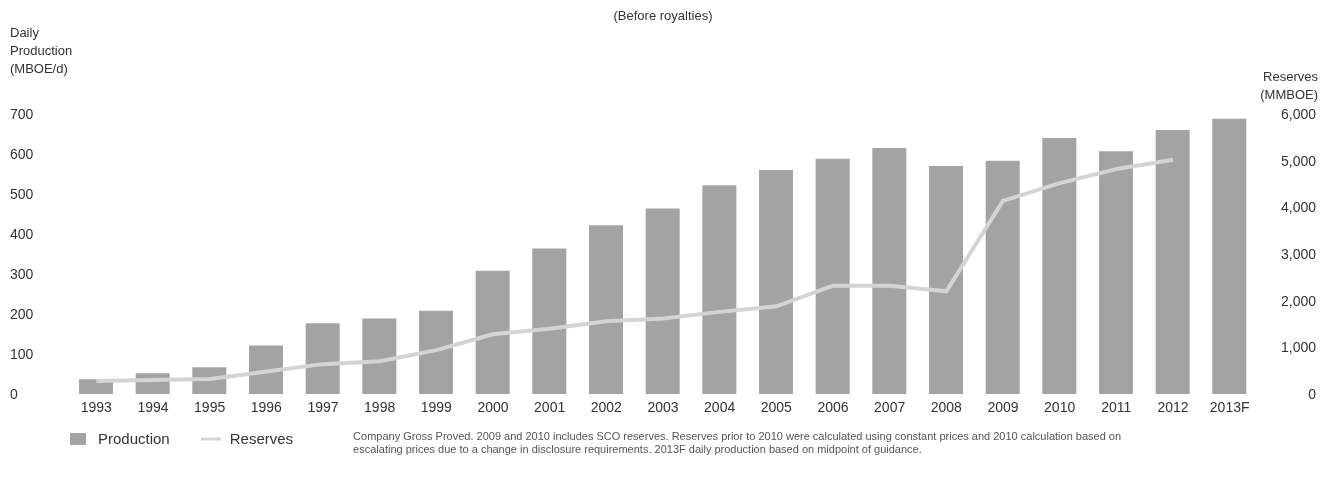 The image size is (1327, 481). I want to click on y2-axis-title: Reserves (MMBOE), so click(1289, 86).